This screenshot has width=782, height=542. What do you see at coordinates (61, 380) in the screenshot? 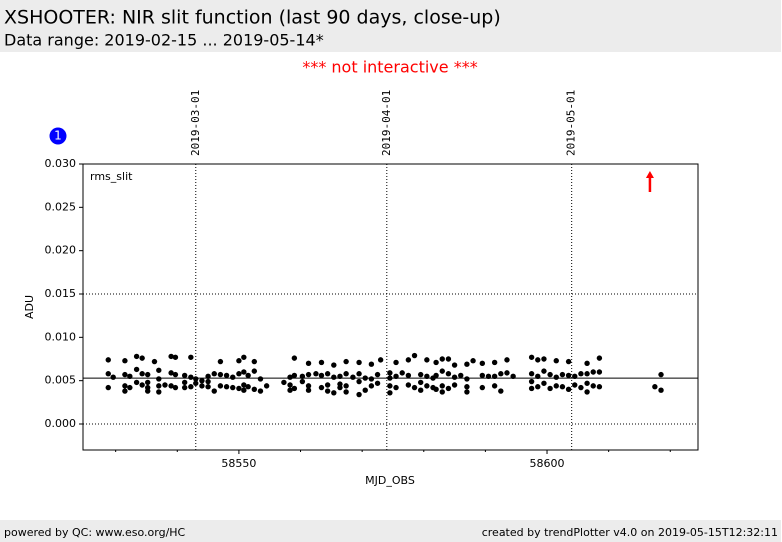
I see `y-tick-label: 0.005` at bounding box center [61, 380].